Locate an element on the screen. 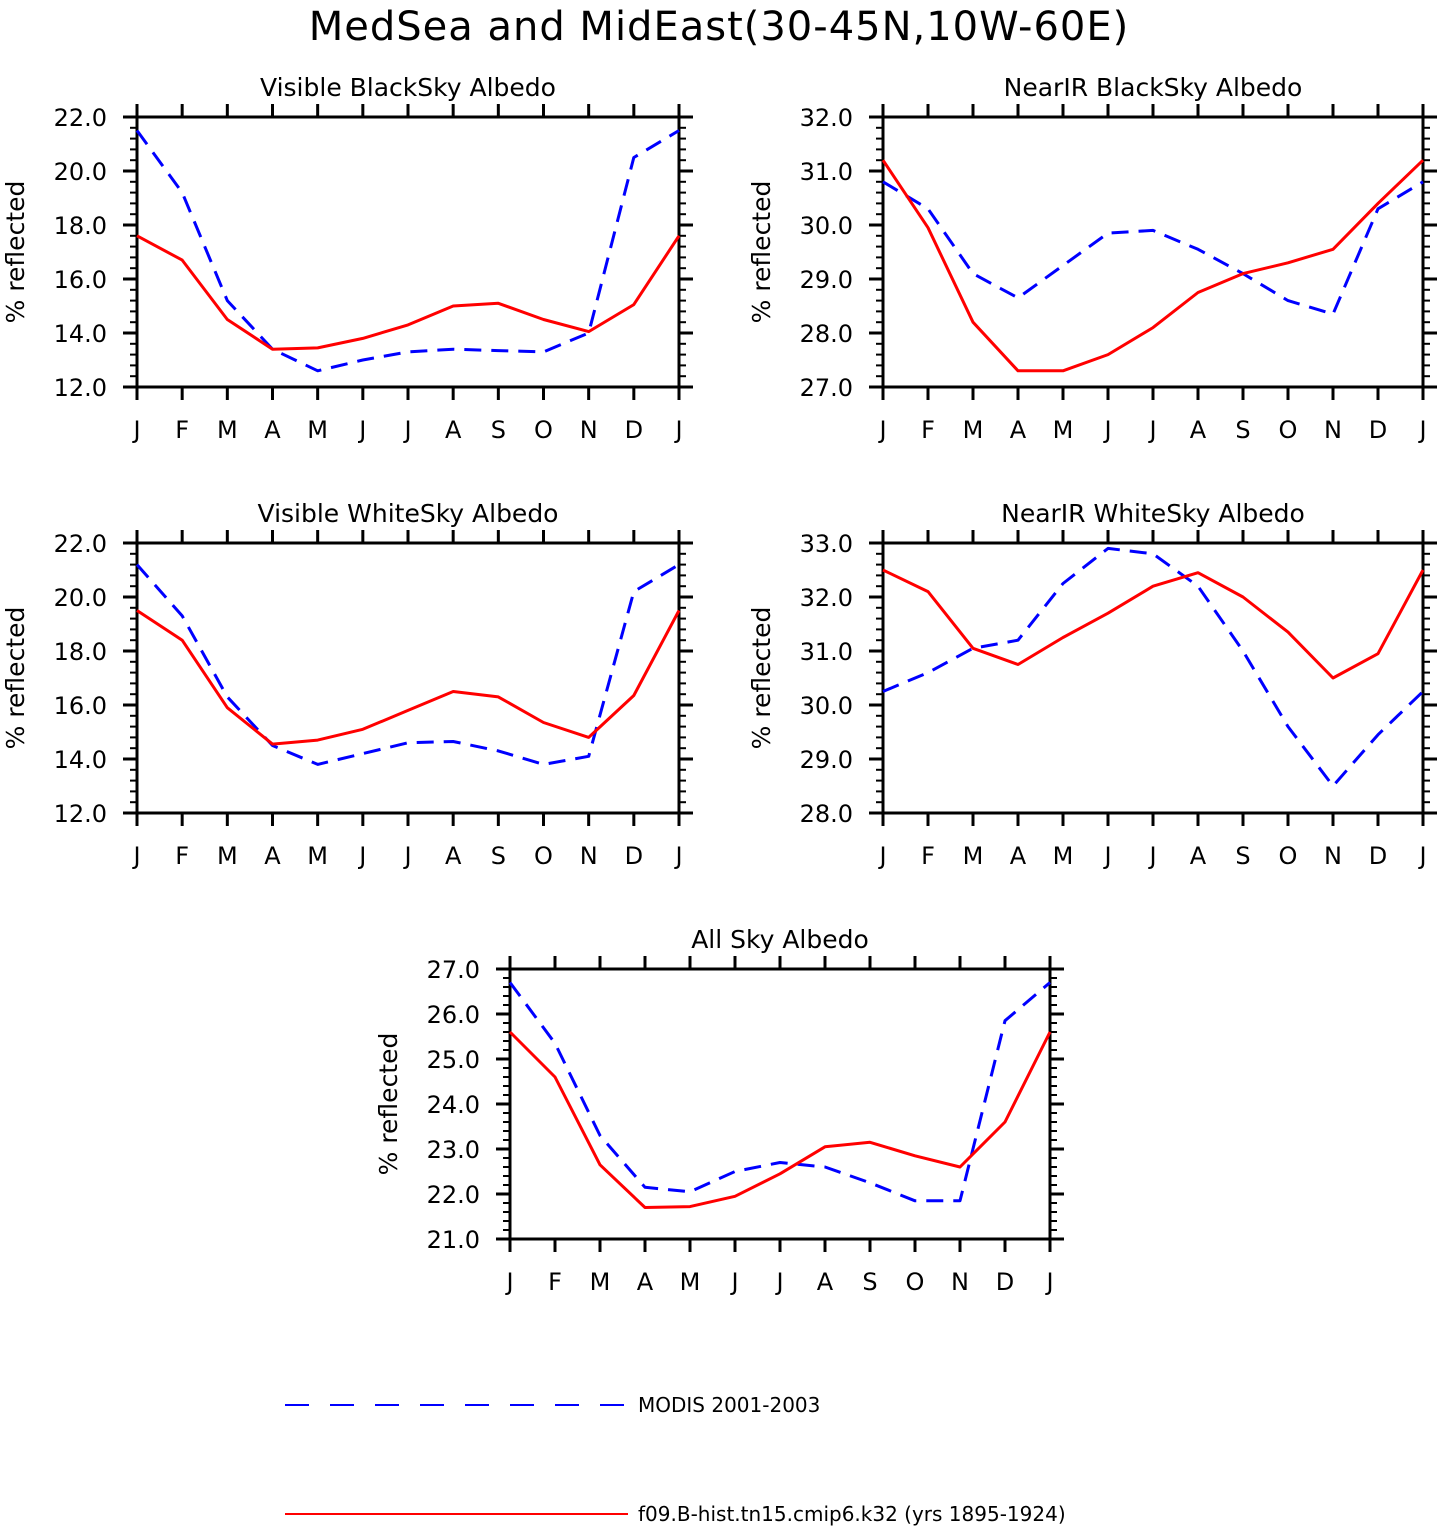 The width and height of the screenshot is (1439, 1527). panel-title: NearIR BlackSky Albedo is located at coordinates (1153, 87).